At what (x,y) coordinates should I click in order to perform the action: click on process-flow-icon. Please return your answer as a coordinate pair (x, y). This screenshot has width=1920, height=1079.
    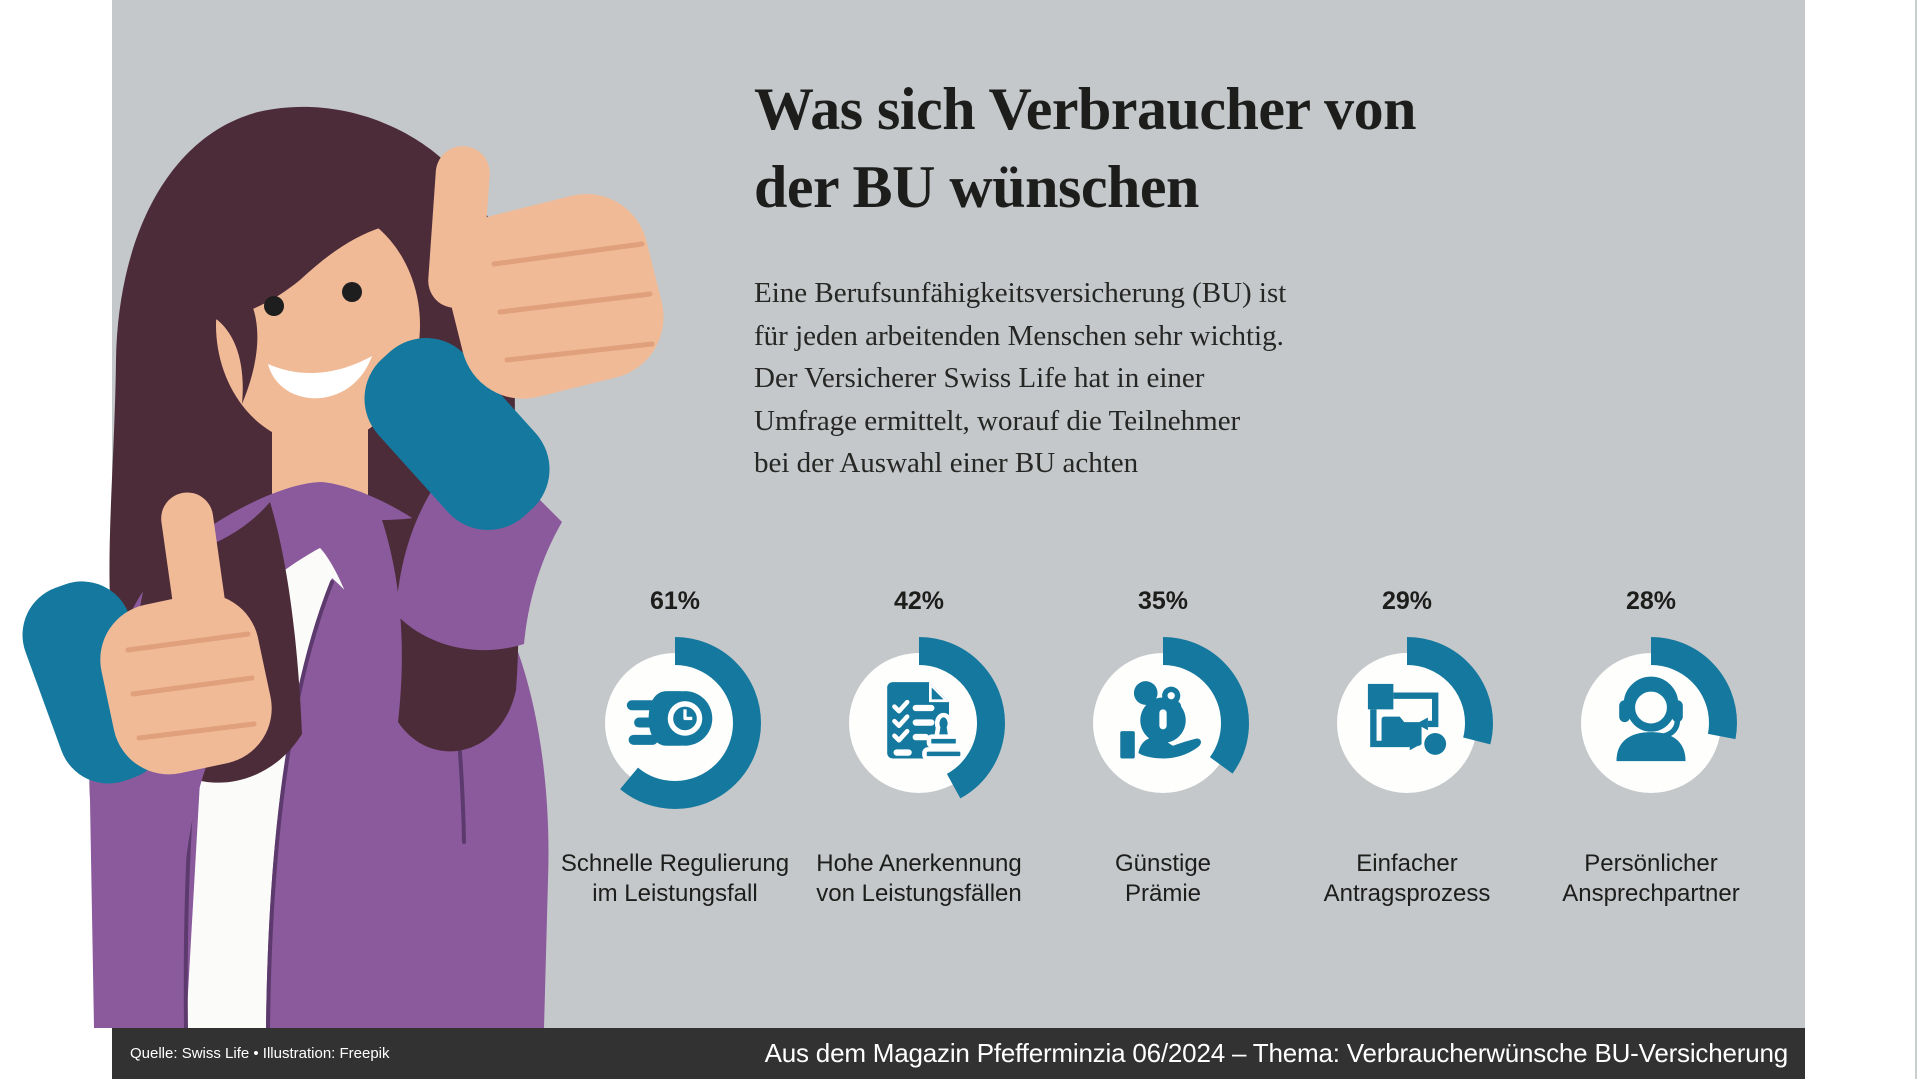
    Looking at the image, I should click on (1407, 723).